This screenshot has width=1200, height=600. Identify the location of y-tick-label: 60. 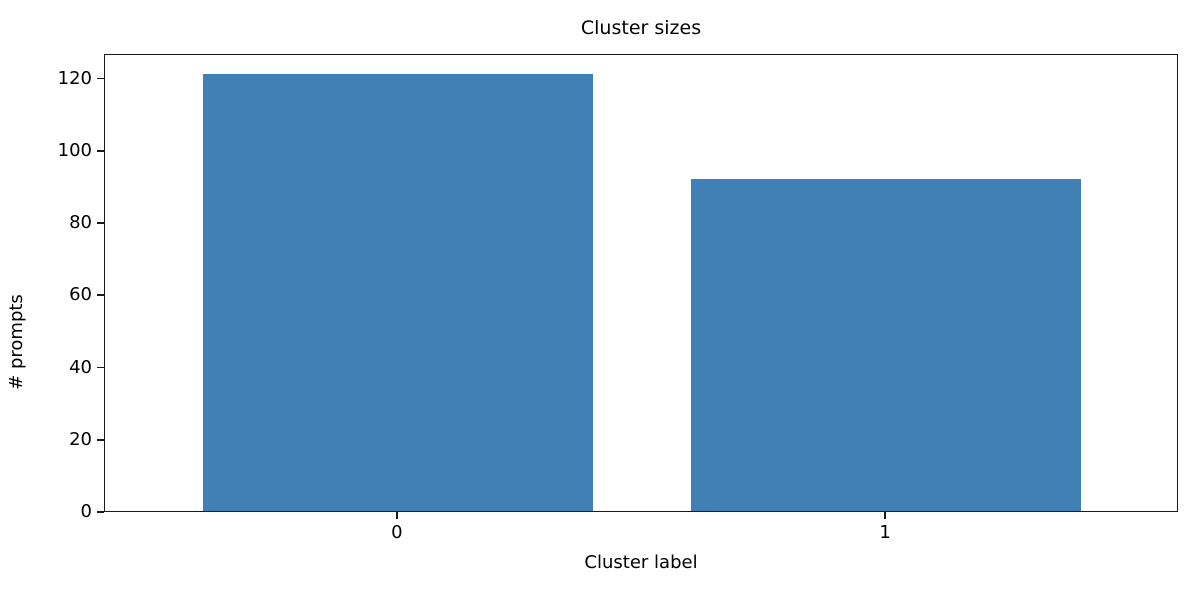
(80, 295).